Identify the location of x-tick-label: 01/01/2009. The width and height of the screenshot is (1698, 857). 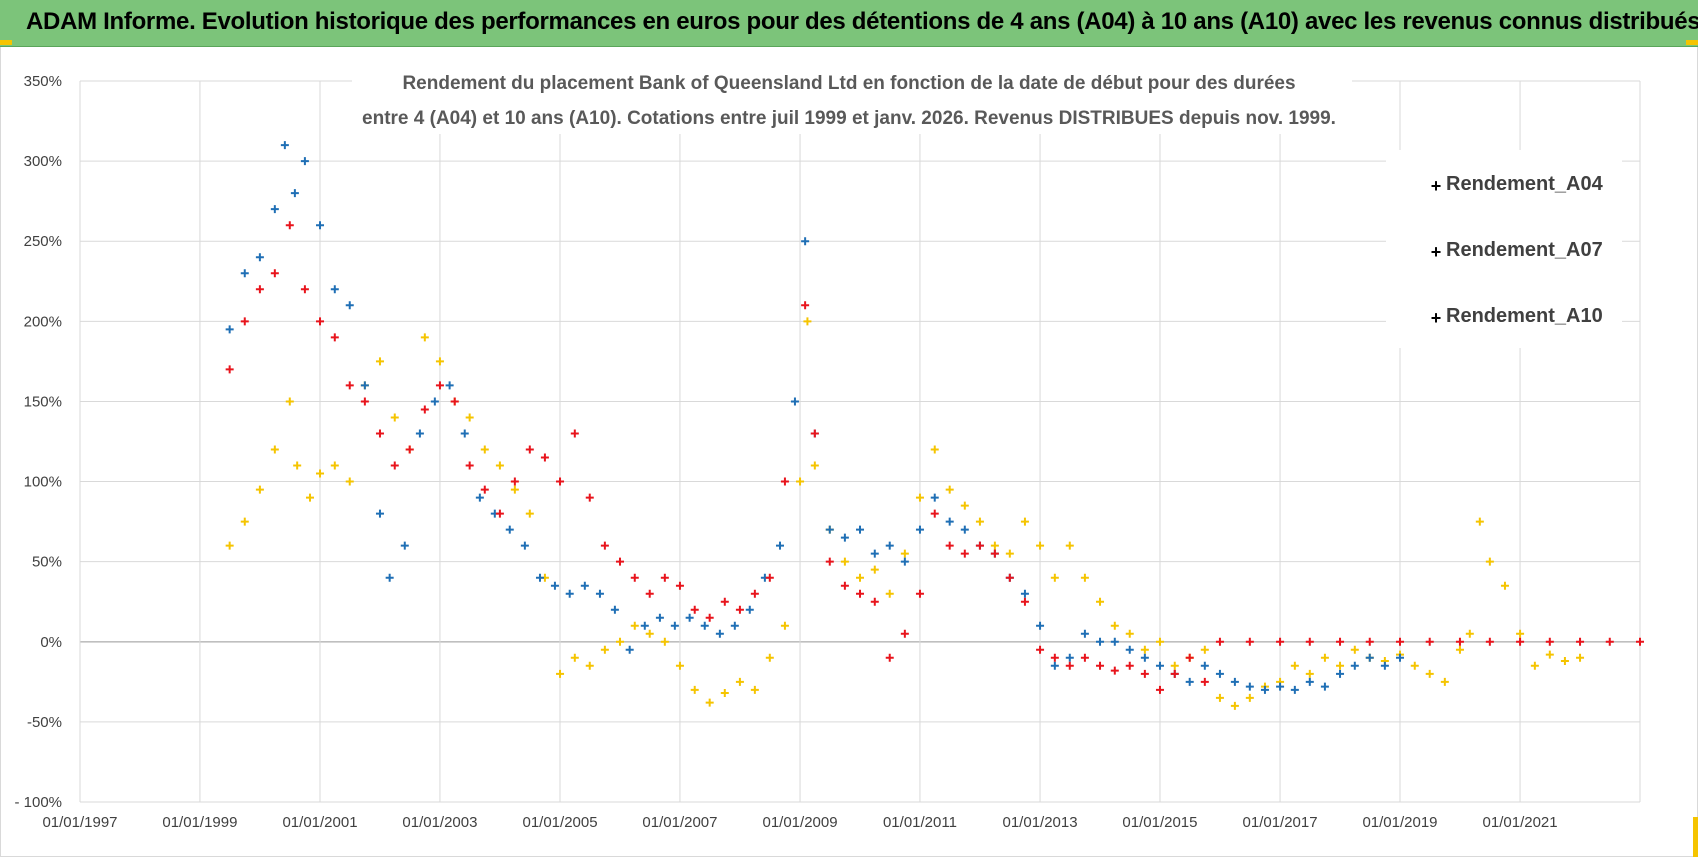
(799, 822).